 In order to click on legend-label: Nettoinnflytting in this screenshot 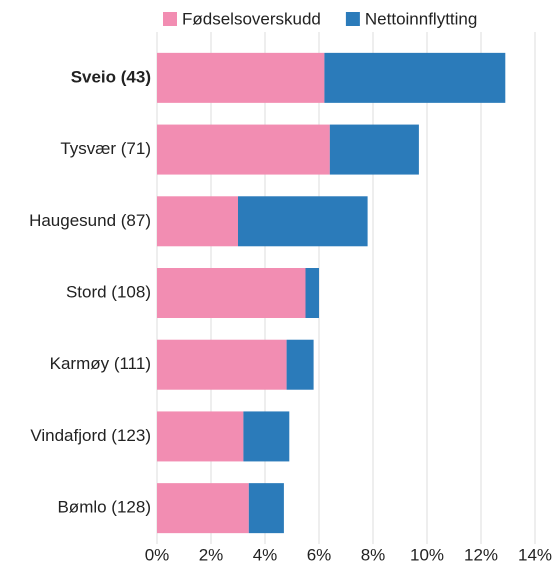, I will do `click(421, 18)`.